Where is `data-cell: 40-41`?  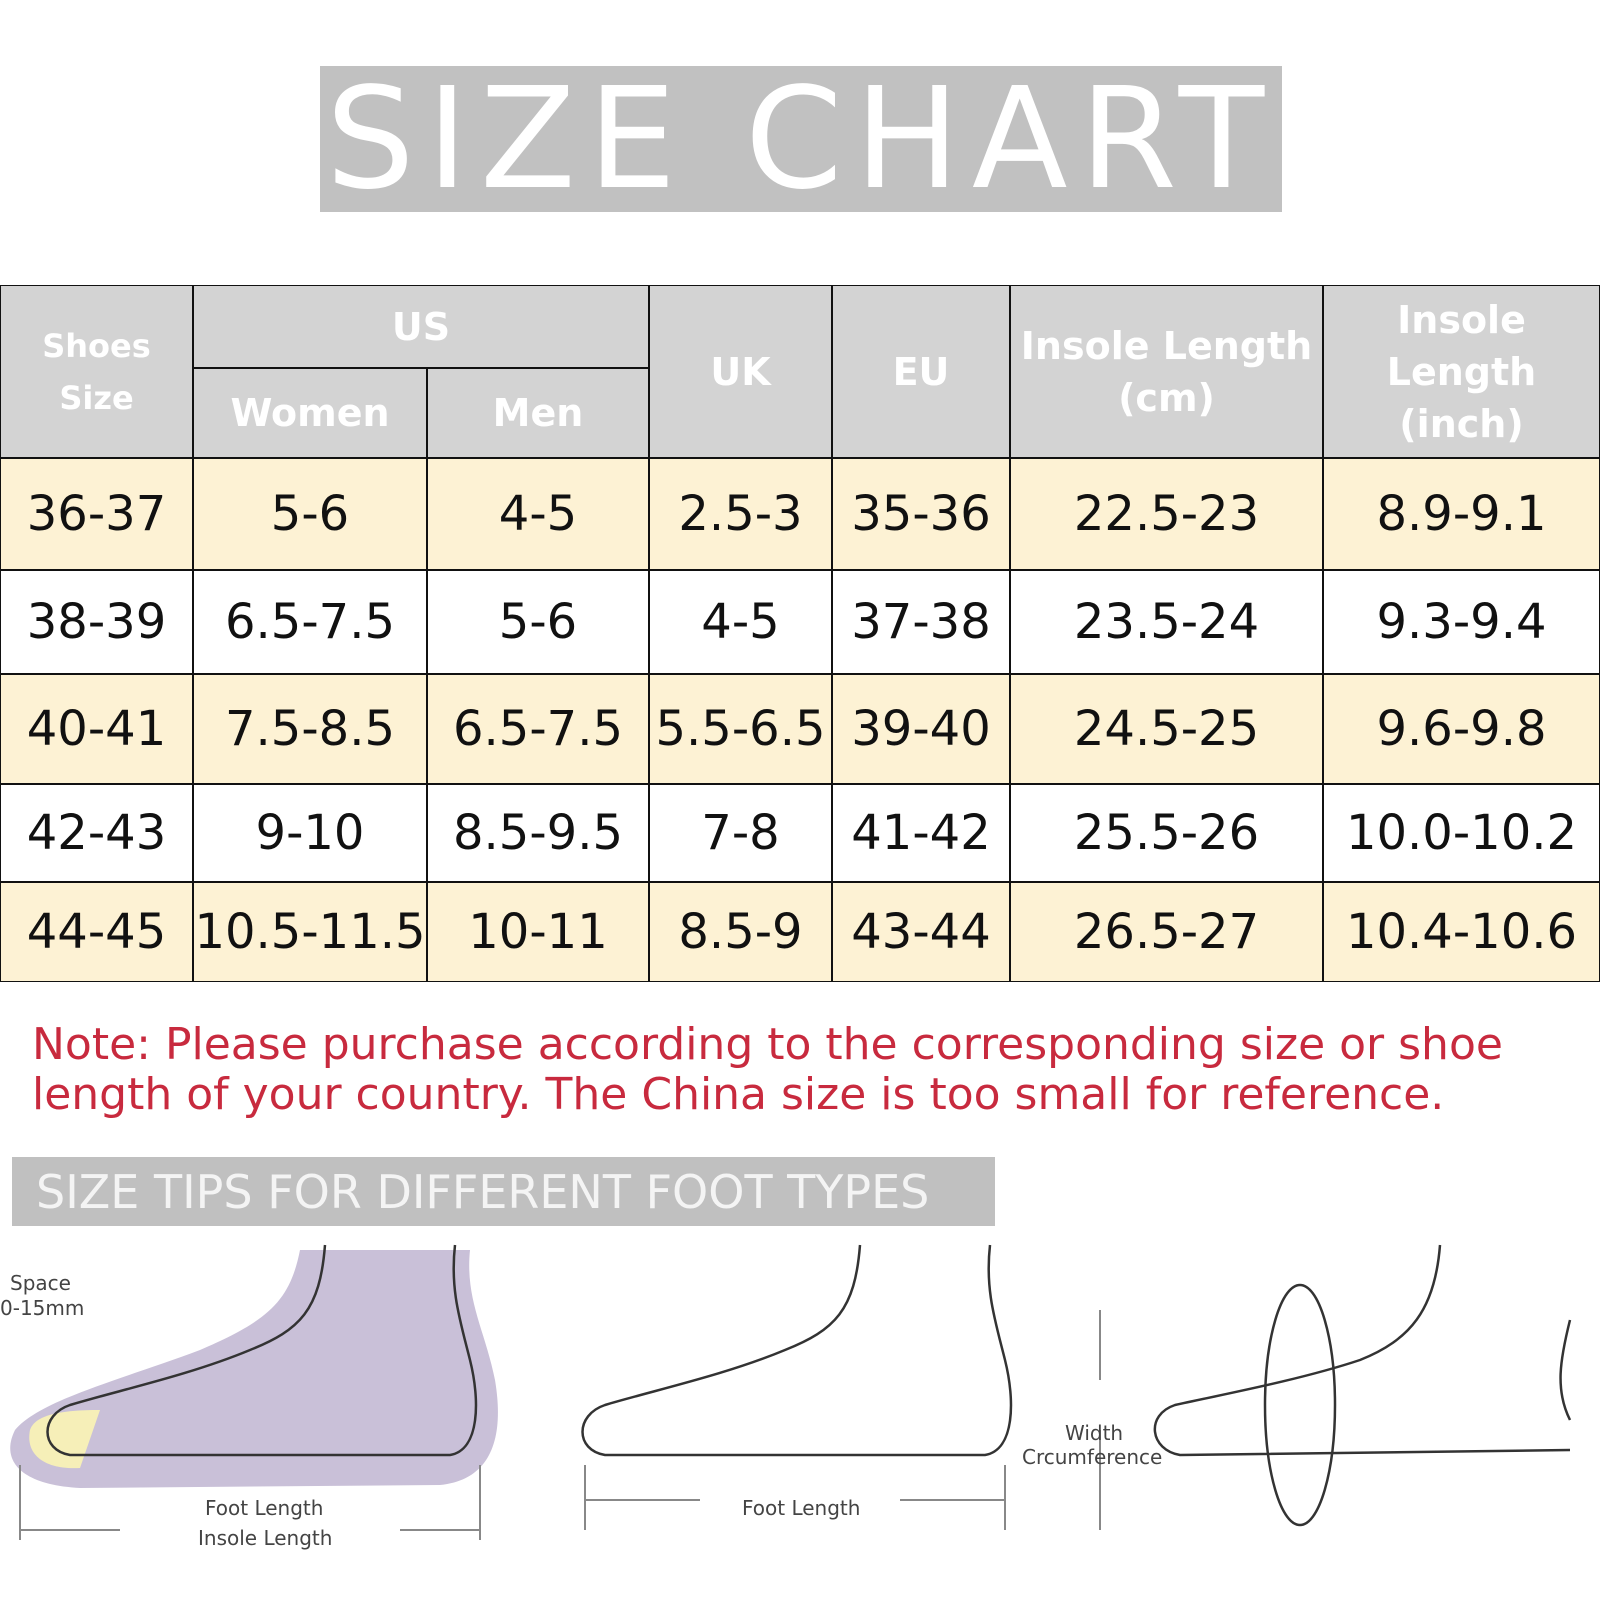 data-cell: 40-41 is located at coordinates (96, 729).